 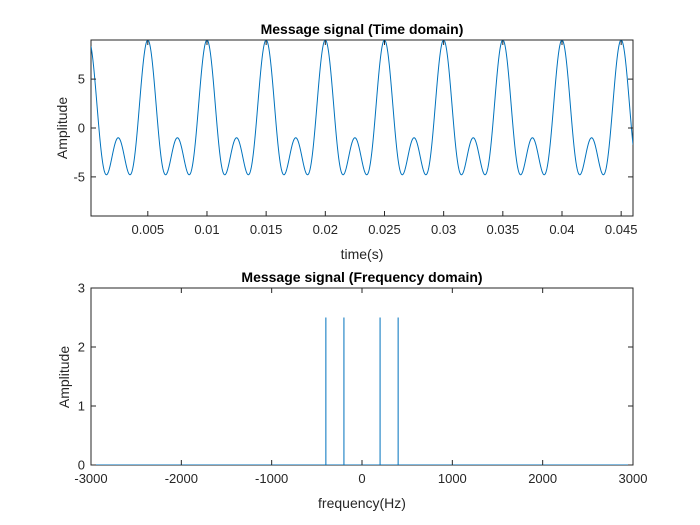 I want to click on frequency-x-tick-label: -2000, so click(x=181, y=478).